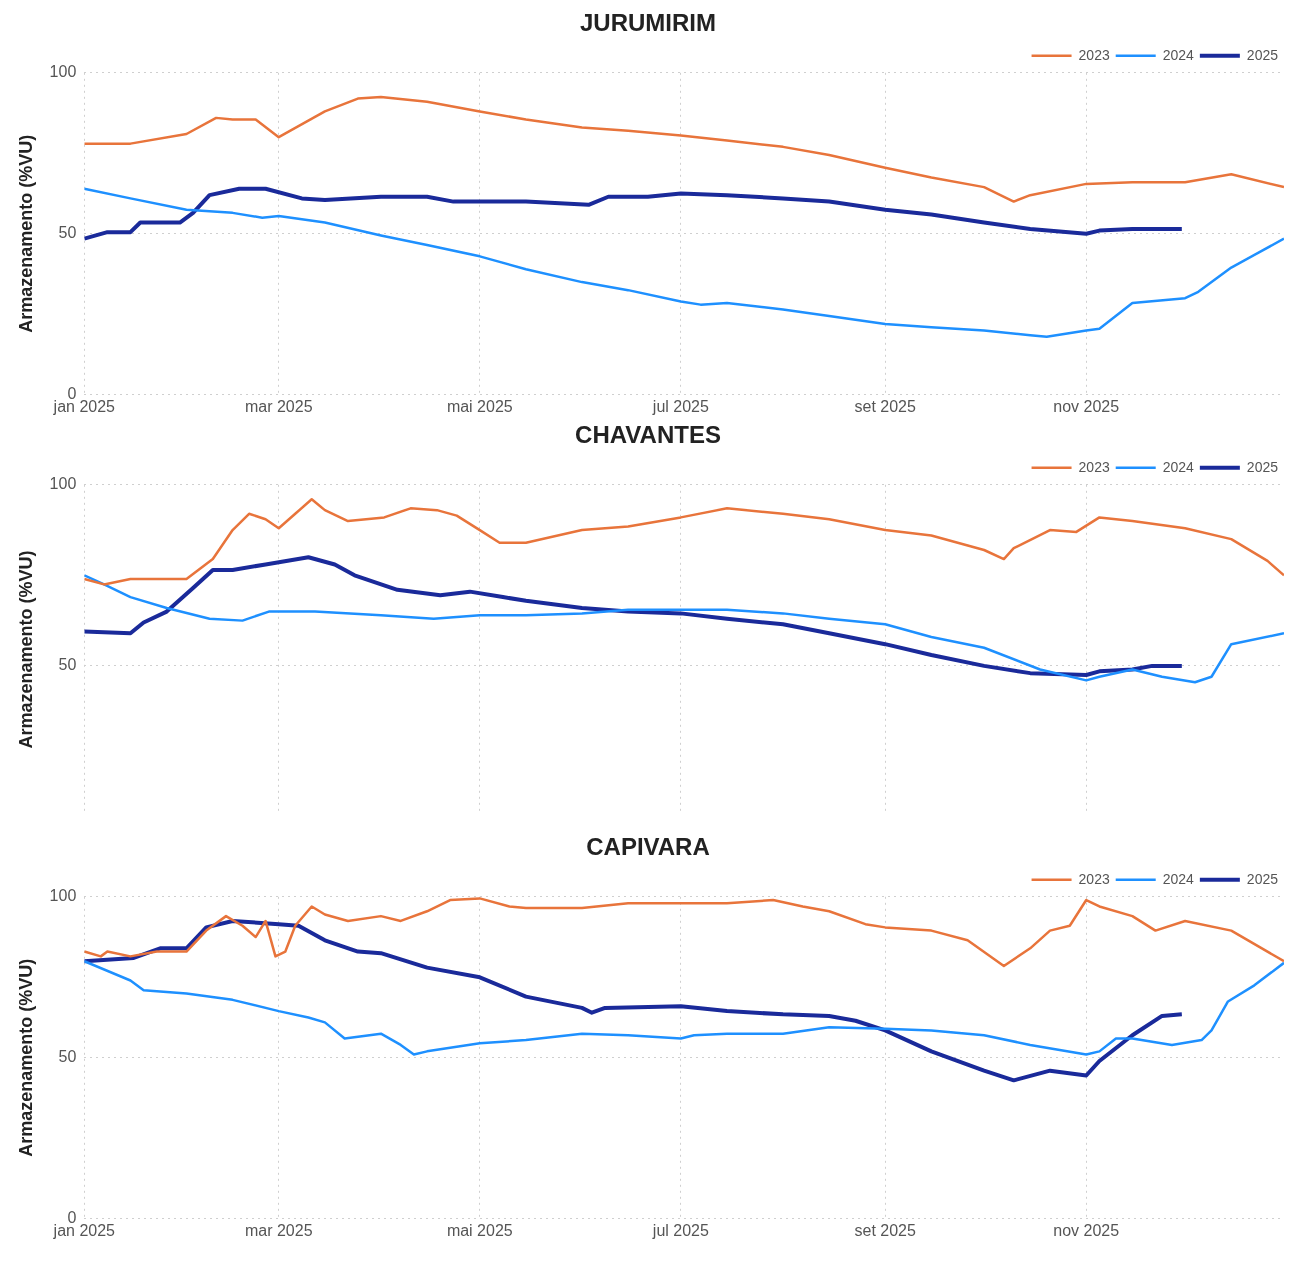 Image resolution: width=1311 pixels, height=1282 pixels. I want to click on chart-title: CAPIVARA, so click(648, 847).